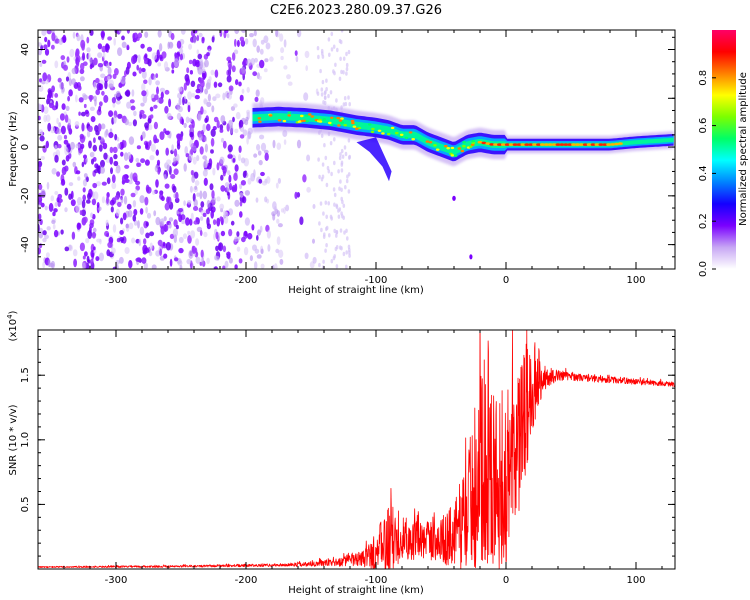  Describe the element at coordinates (25, 147) in the screenshot. I see `y-tick-label: 0` at that location.